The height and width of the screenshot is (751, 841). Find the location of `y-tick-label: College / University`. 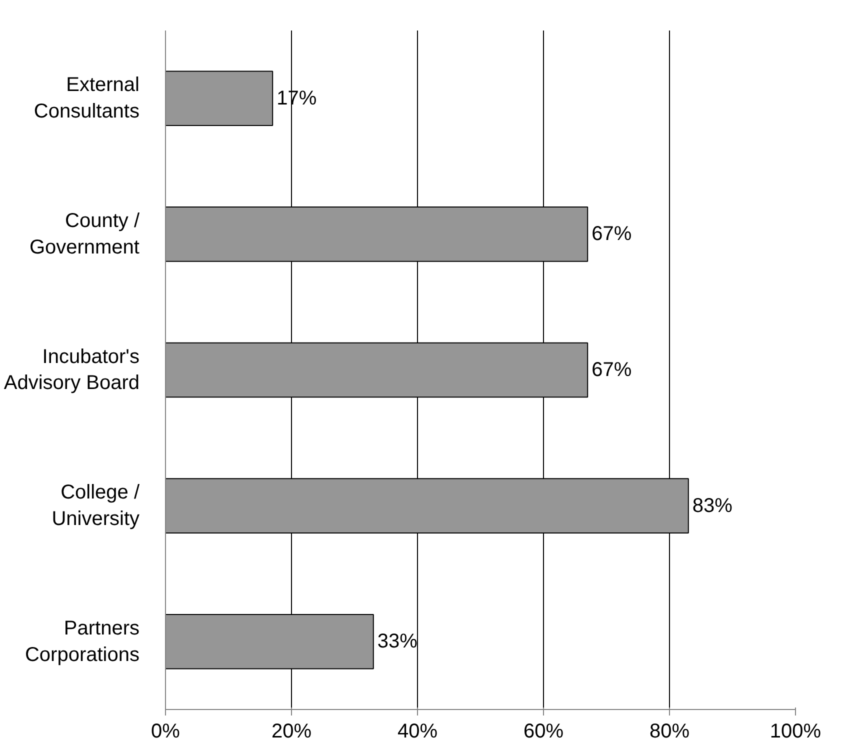

y-tick-label: College / University is located at coordinates (96, 506).